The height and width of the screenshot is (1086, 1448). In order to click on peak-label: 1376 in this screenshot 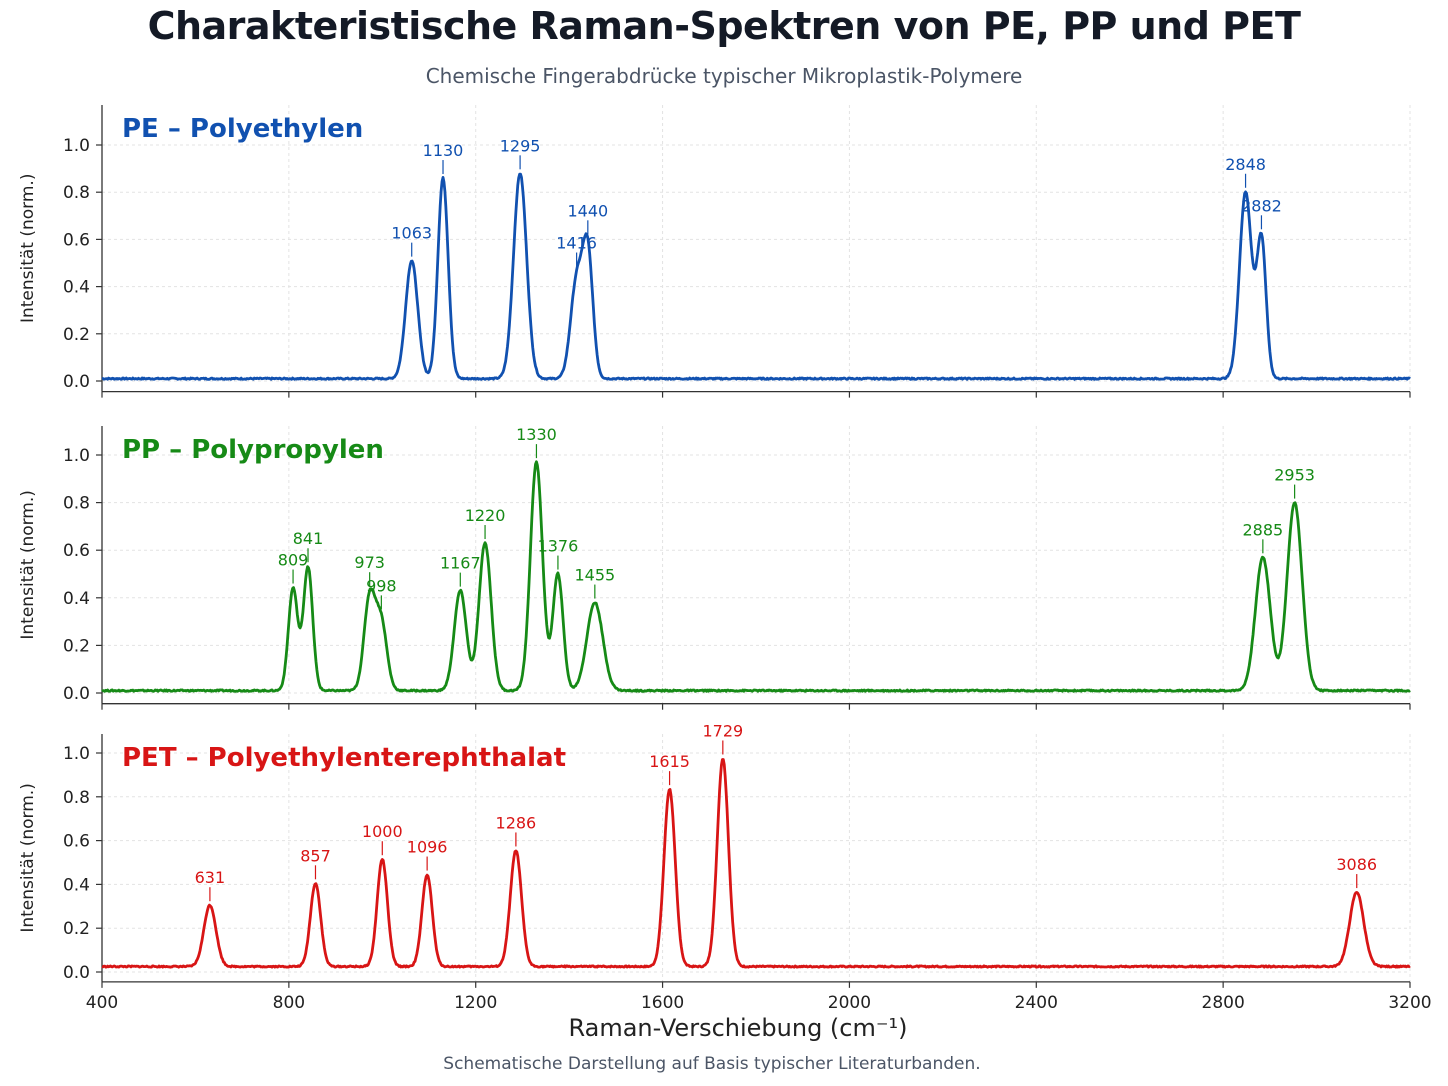, I will do `click(558, 546)`.